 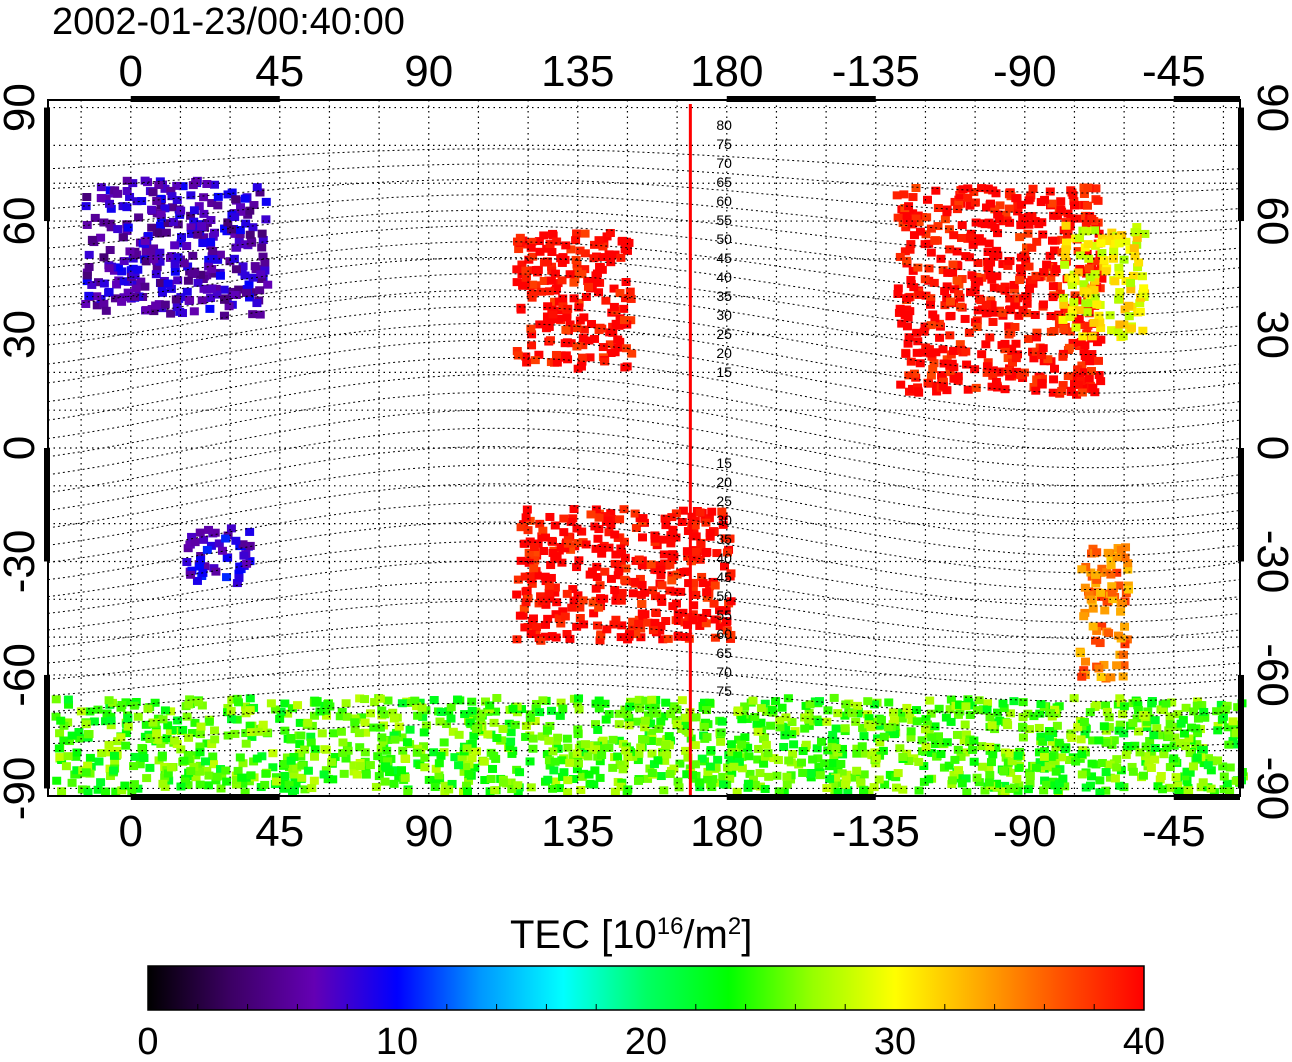 What do you see at coordinates (644, 430) in the screenshot?
I see `contour-line` at bounding box center [644, 430].